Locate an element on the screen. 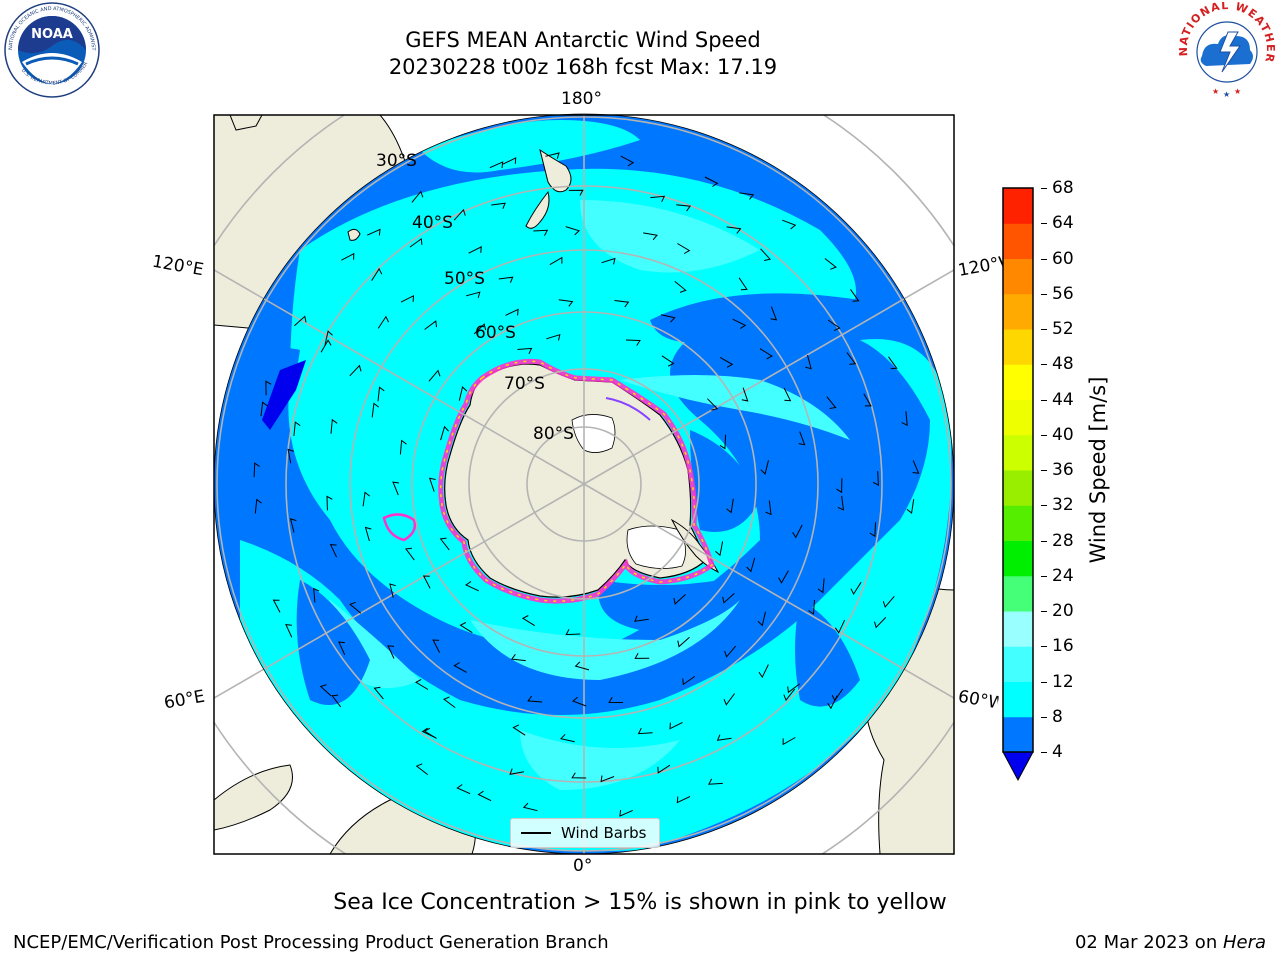 This screenshot has width=1280, height=960. colorbar is located at coordinates (1018, 484).